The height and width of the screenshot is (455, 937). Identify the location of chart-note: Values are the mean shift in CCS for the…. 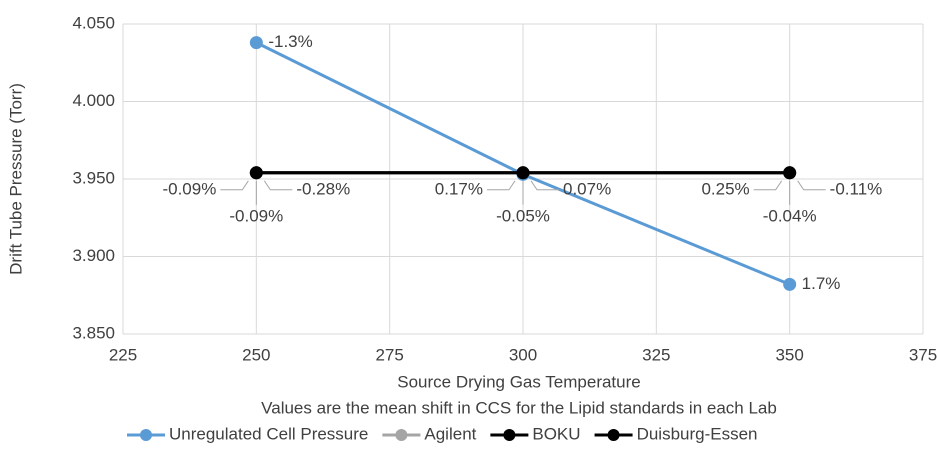
(519, 407).